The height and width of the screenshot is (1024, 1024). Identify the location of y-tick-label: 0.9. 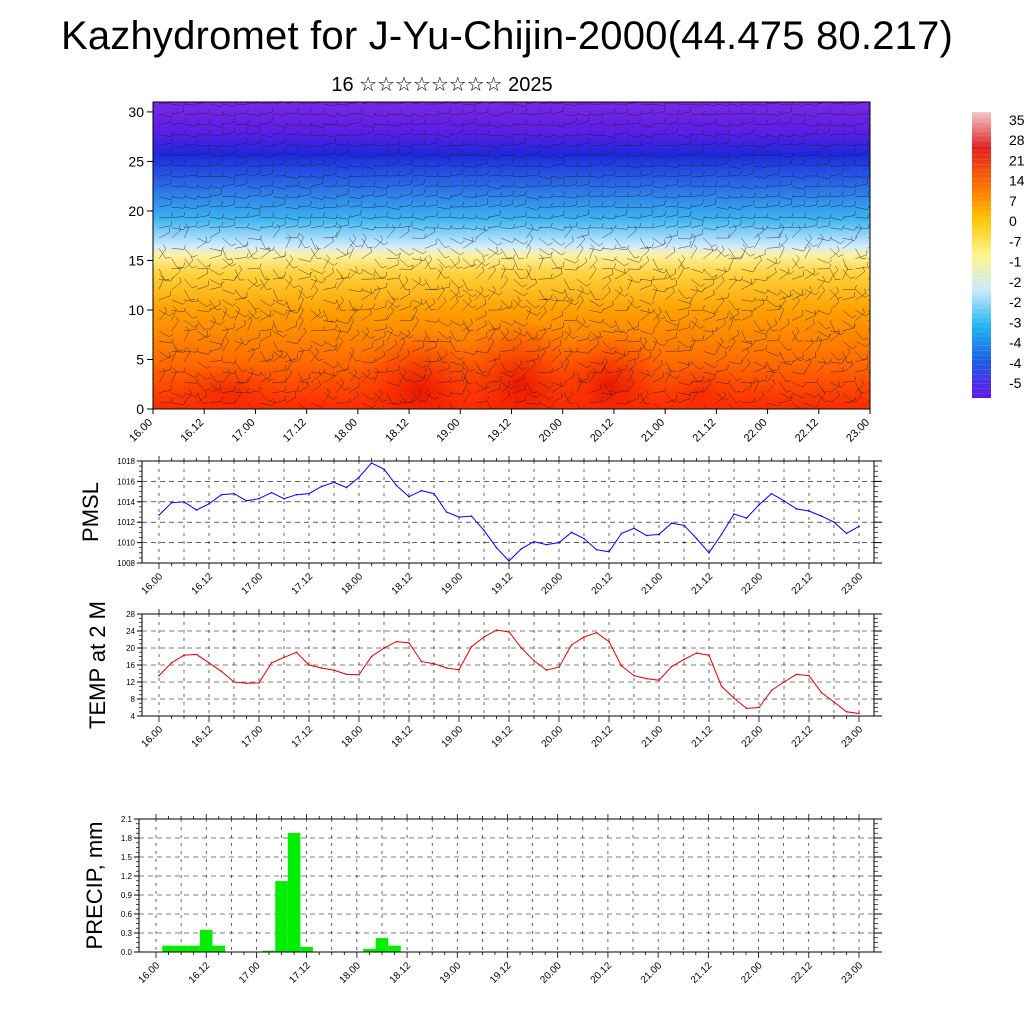
(127, 895).